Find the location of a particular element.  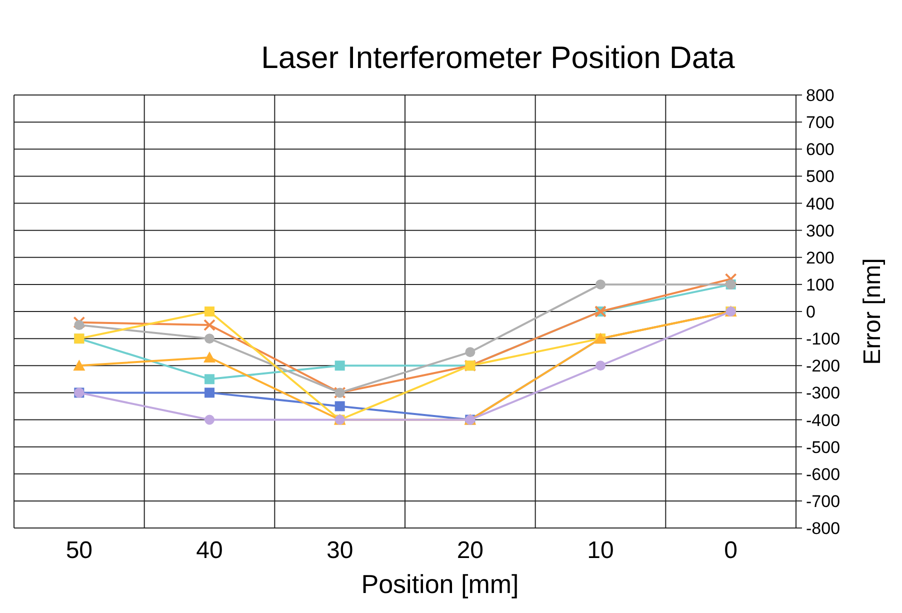

y-tick-label: -300 is located at coordinates (823, 393).